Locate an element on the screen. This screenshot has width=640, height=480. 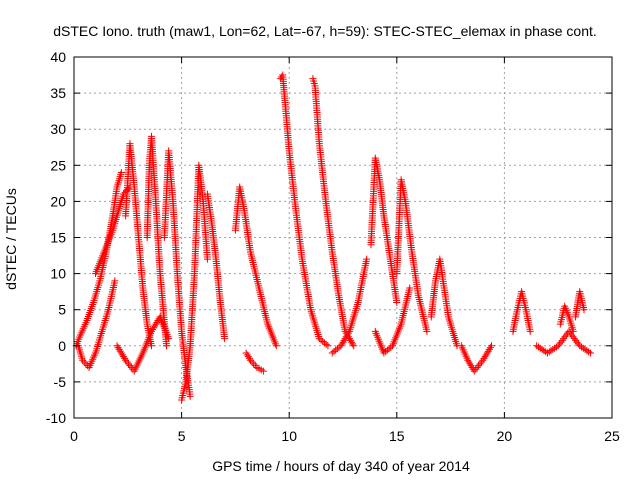
x-tick-label: 15 is located at coordinates (397, 436).